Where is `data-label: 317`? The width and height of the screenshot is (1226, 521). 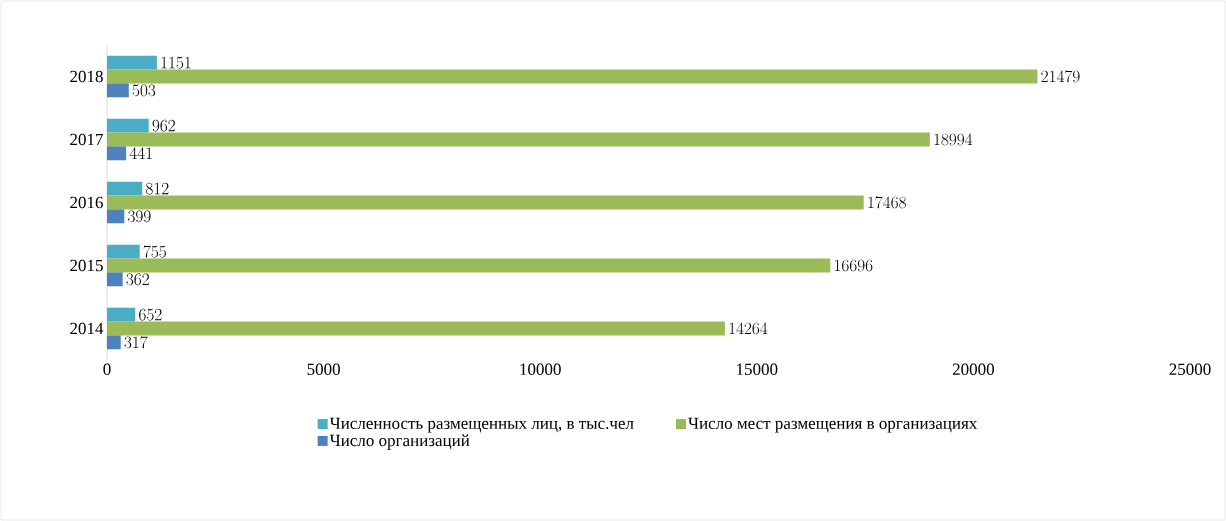
data-label: 317 is located at coordinates (136, 342).